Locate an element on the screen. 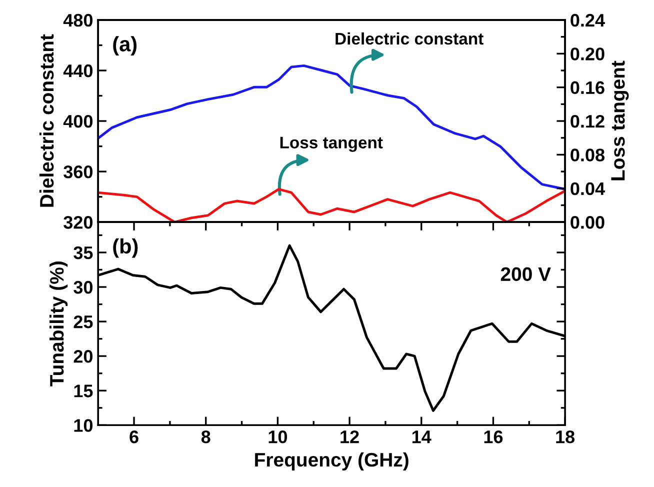  x-axis-title: Frequency (GHz) is located at coordinates (331, 461).